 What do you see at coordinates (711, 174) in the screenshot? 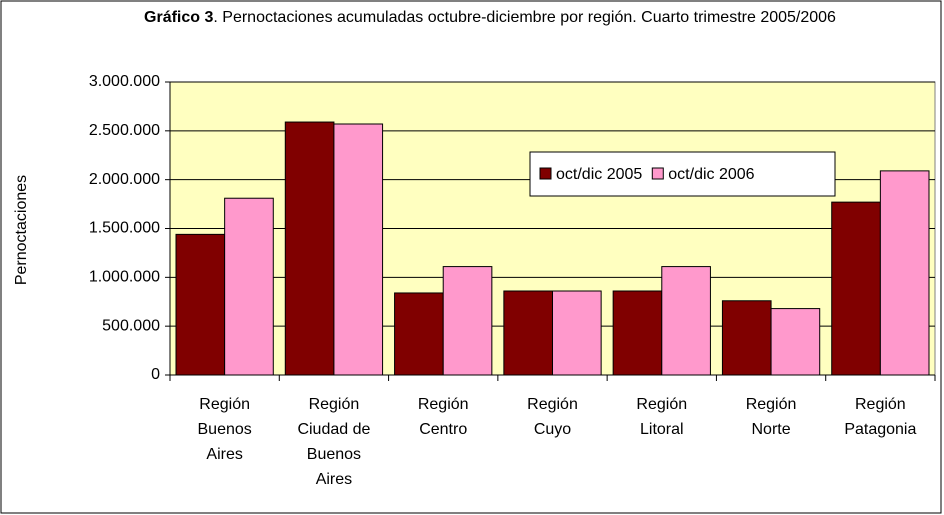
I see `legend-label: oct/dic 2006` at bounding box center [711, 174].